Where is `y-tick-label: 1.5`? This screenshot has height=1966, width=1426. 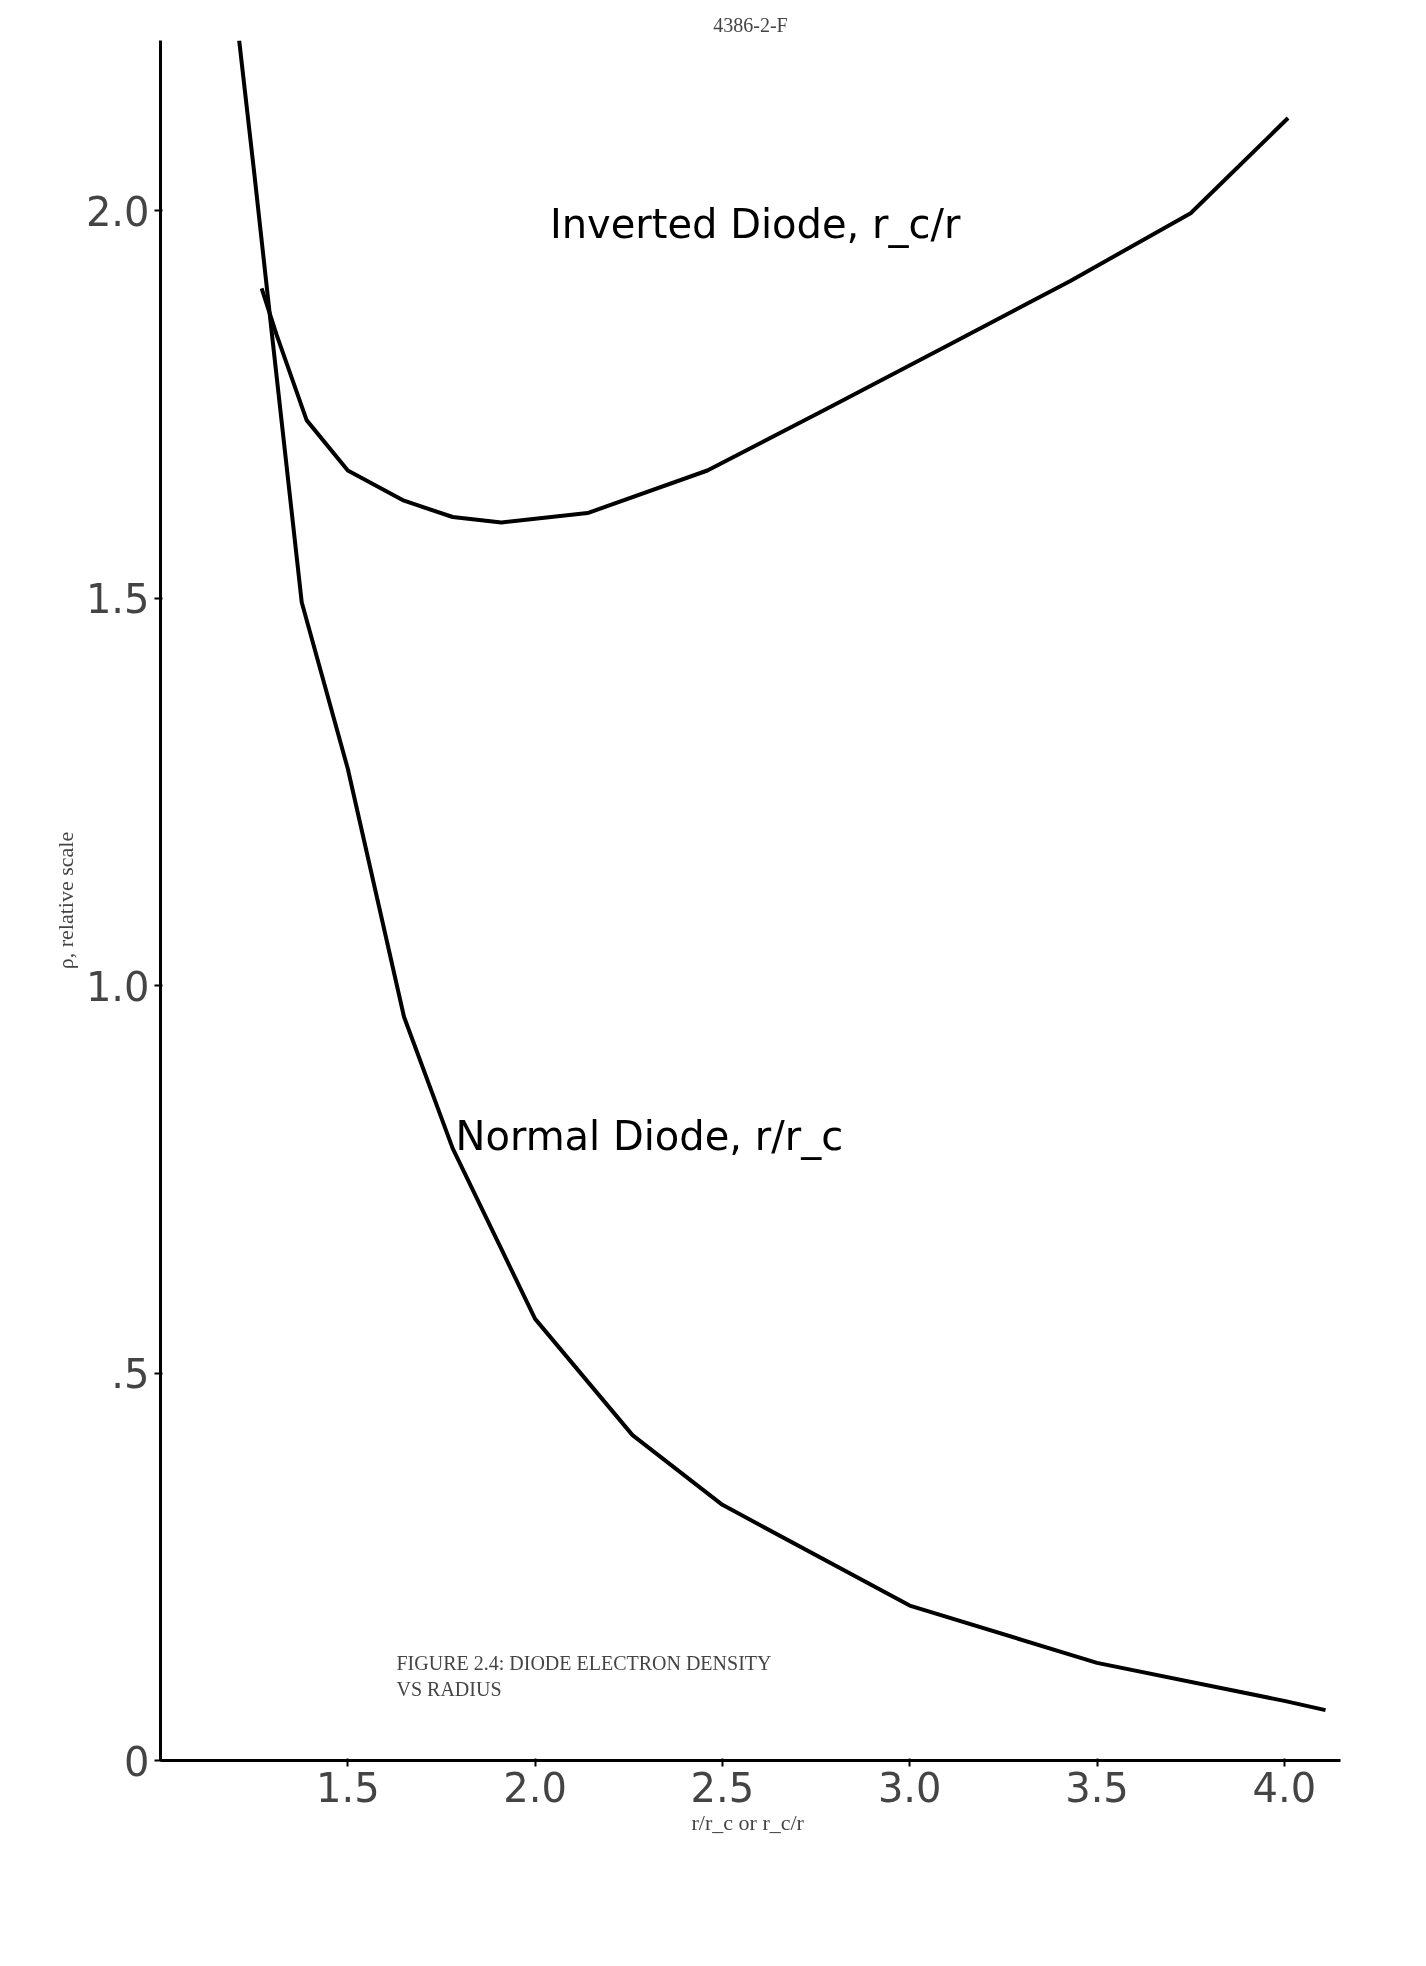
y-tick-label: 1.5 is located at coordinates (117, 599).